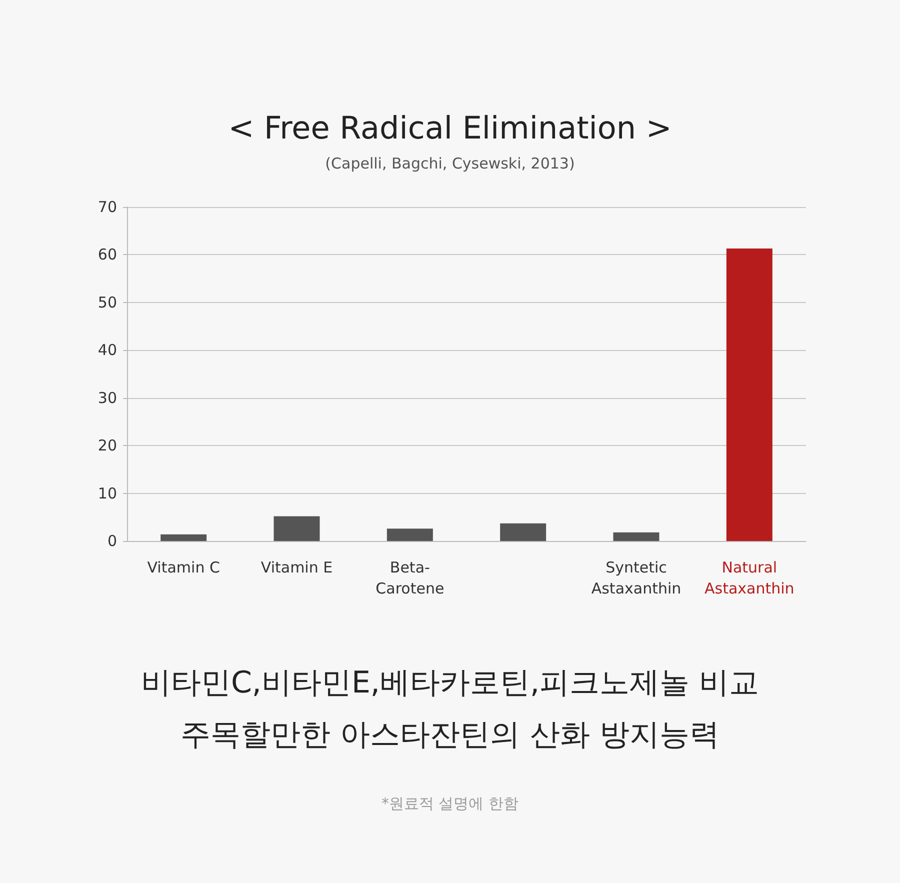 This screenshot has height=883, width=900. What do you see at coordinates (410, 578) in the screenshot?
I see `x-tick-label: Beta- Carotene` at bounding box center [410, 578].